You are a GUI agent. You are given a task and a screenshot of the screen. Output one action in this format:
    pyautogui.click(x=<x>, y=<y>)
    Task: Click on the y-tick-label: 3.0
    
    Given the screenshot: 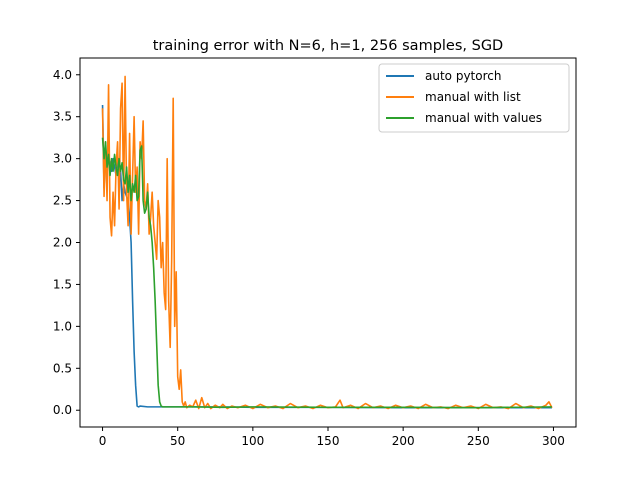 What is the action you would take?
    pyautogui.click(x=62, y=159)
    